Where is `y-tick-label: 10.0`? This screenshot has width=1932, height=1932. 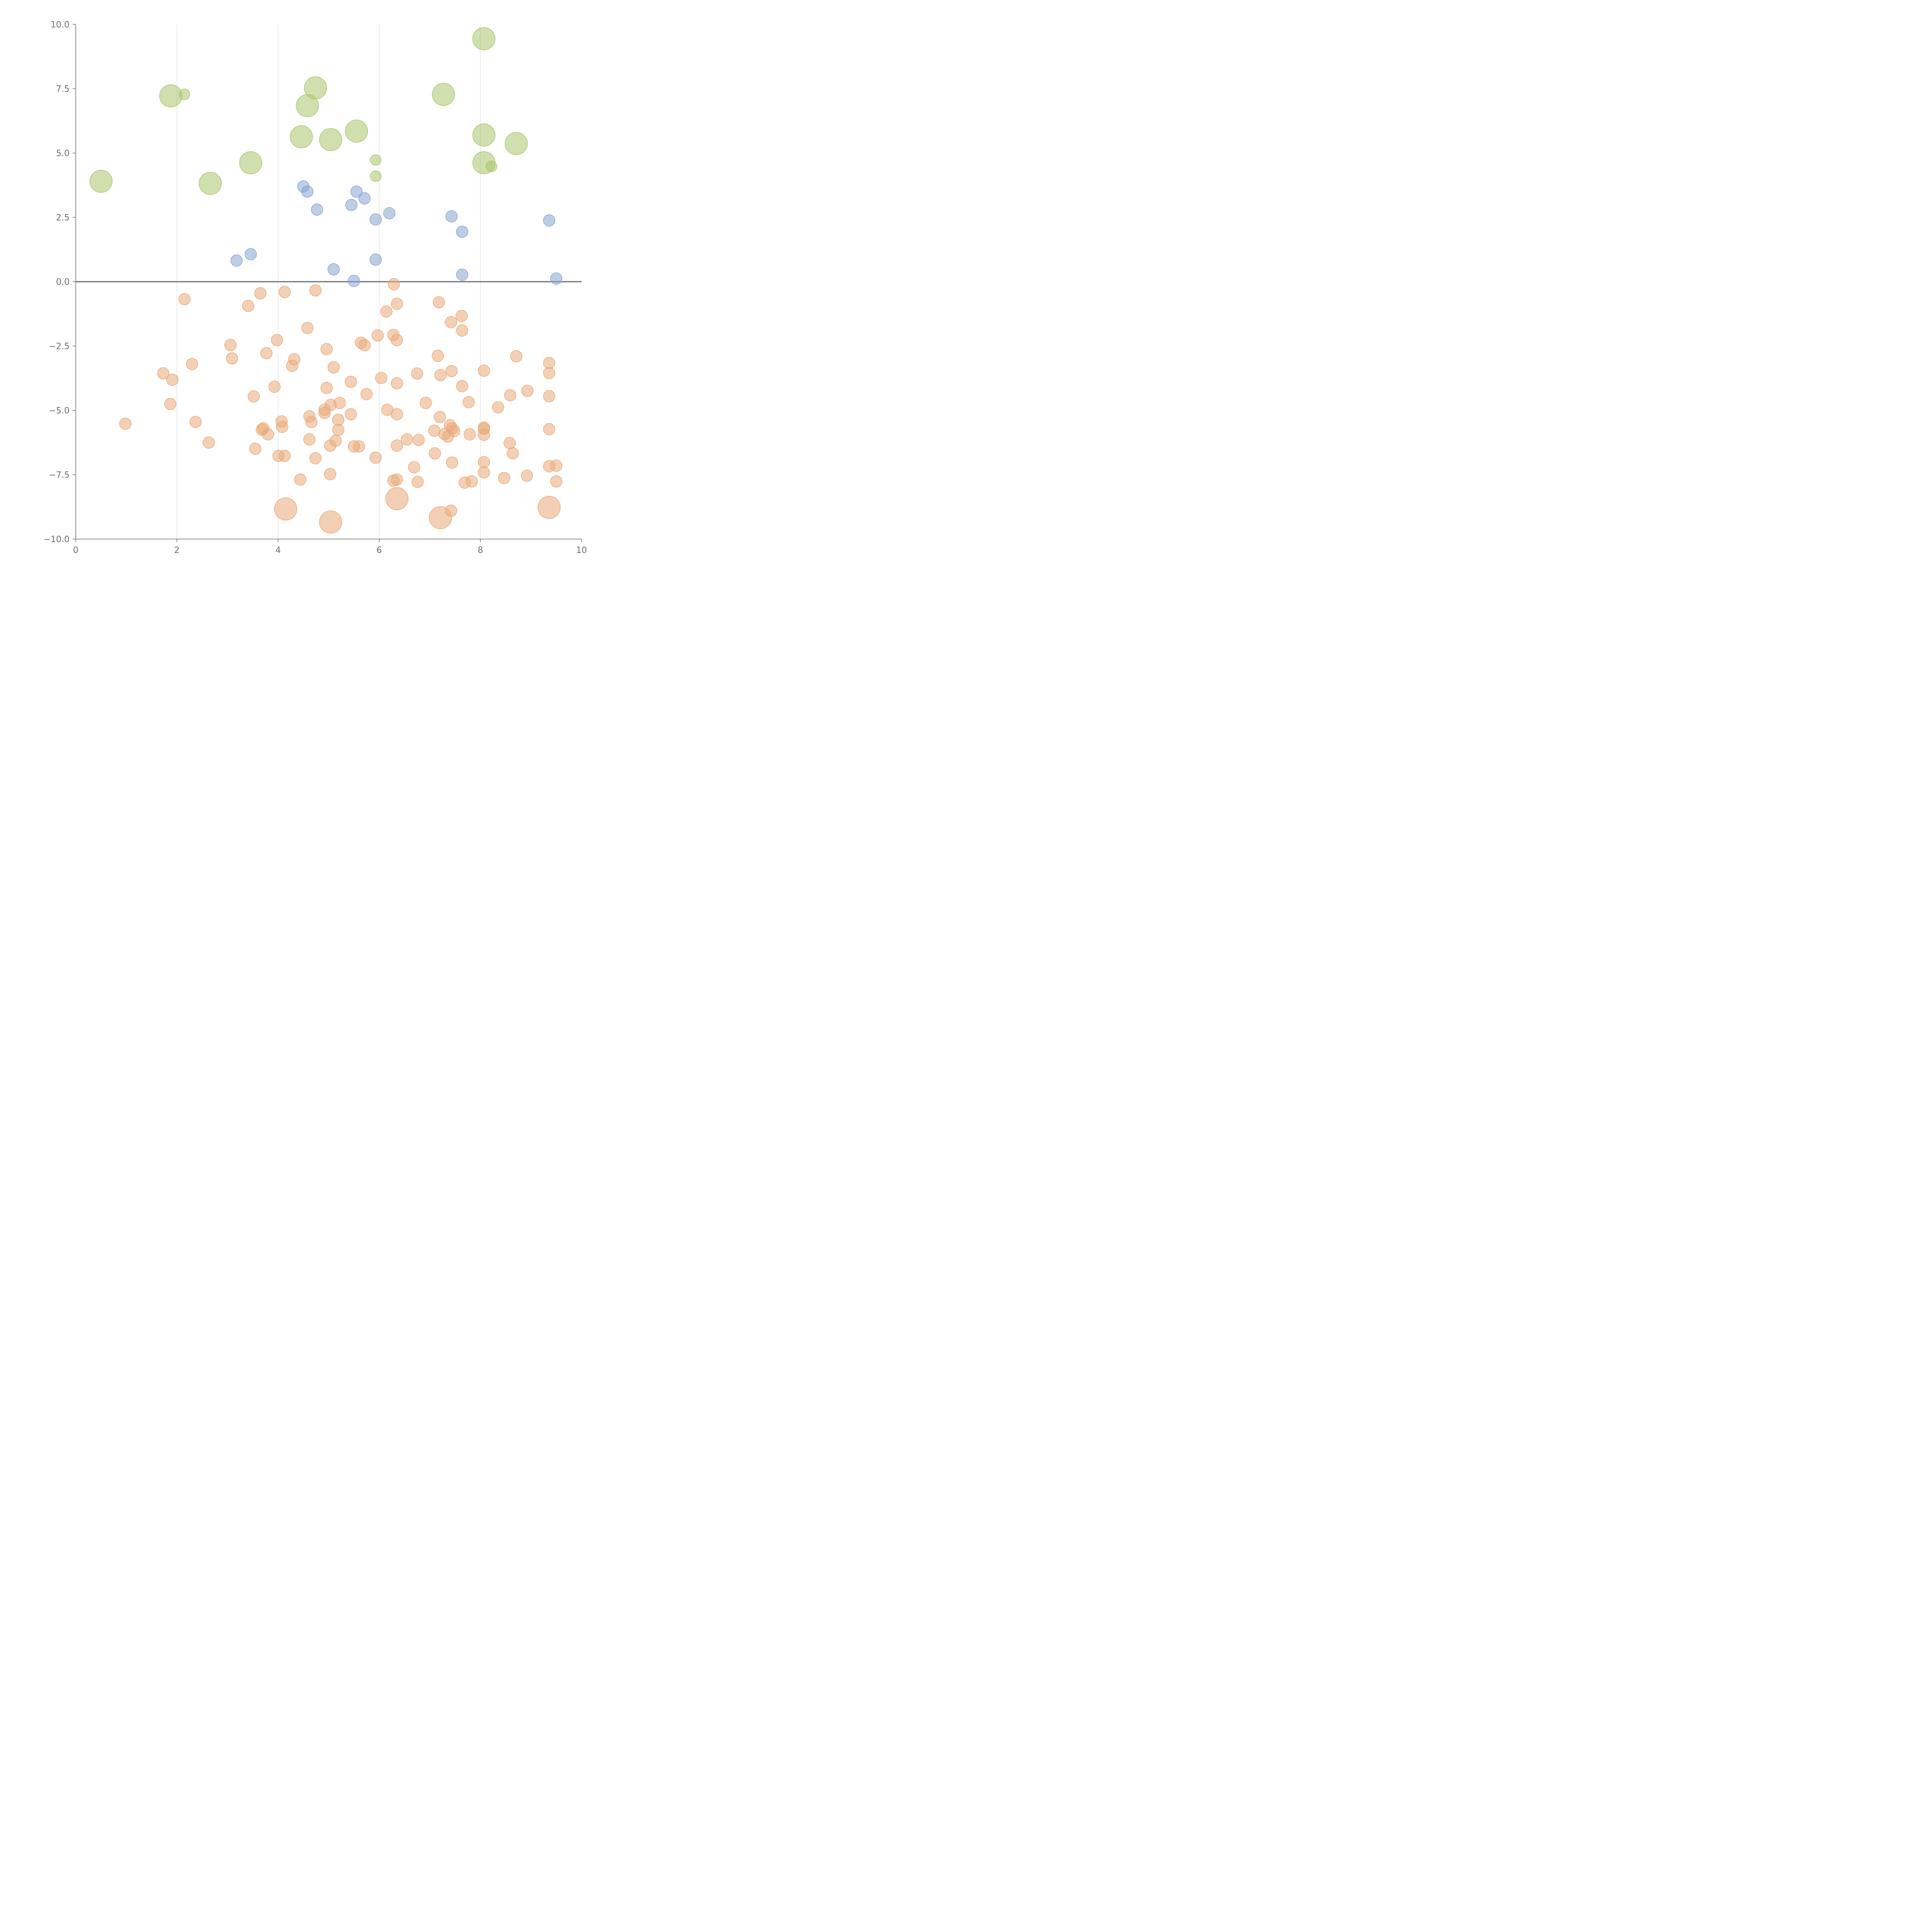 y-tick-label: 10.0 is located at coordinates (61, 25).